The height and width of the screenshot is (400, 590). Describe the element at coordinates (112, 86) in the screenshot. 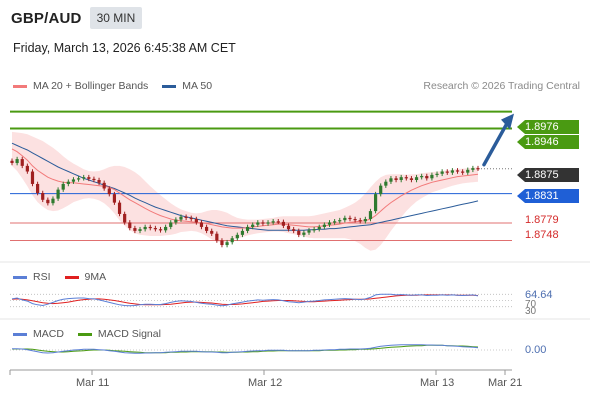

I see `price-legend: MA 20 + Bollinger Bands MA 50` at that location.